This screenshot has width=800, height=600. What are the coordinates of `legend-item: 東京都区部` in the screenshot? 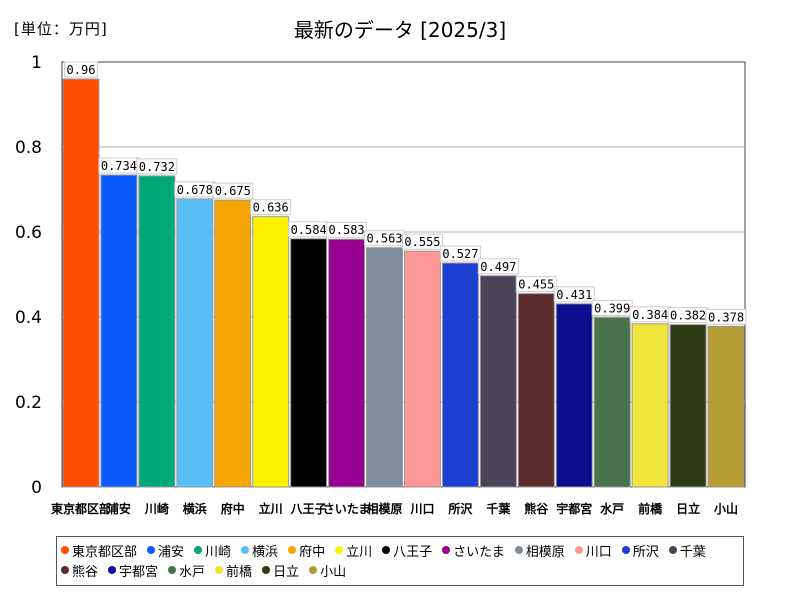 It's located at (99, 550).